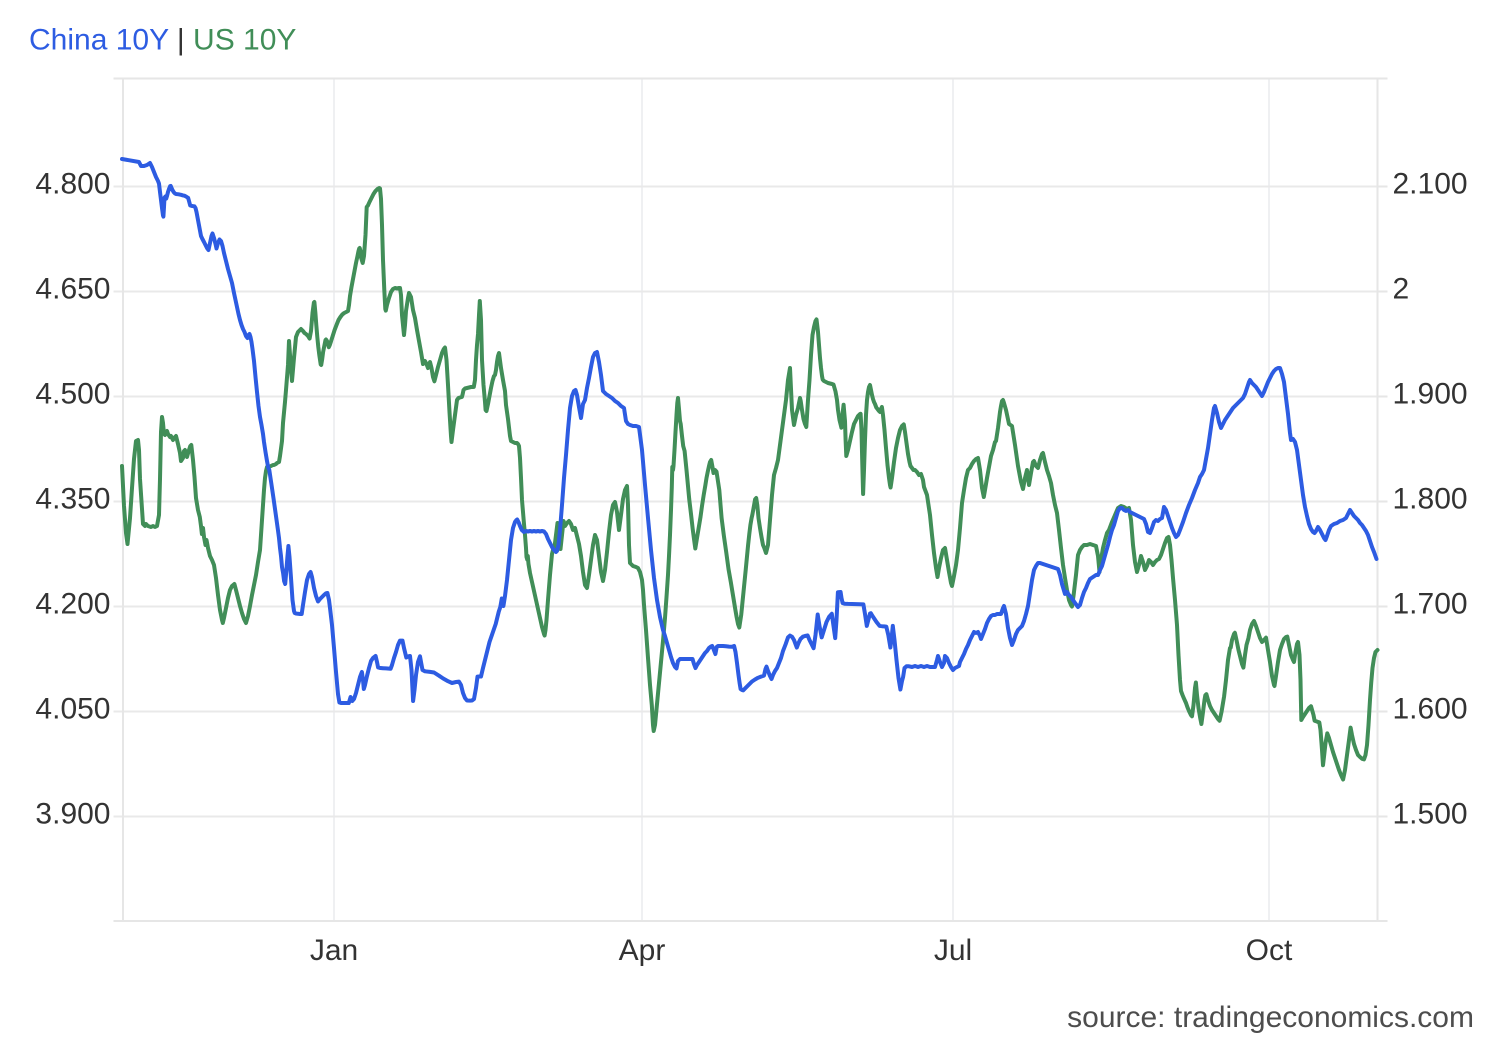  Describe the element at coordinates (72, 708) in the screenshot. I see `svg-text: 4.050` at that location.